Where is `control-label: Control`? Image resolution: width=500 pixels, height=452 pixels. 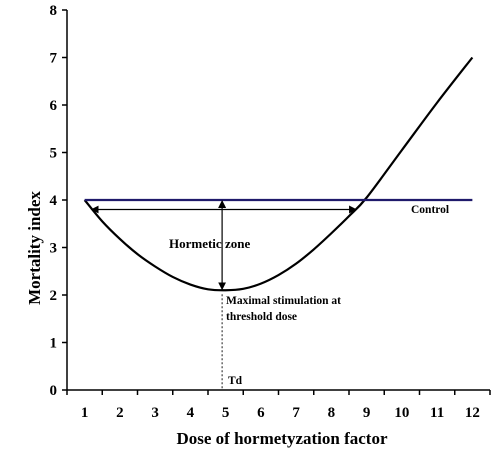
control-label: Control is located at coordinates (430, 210).